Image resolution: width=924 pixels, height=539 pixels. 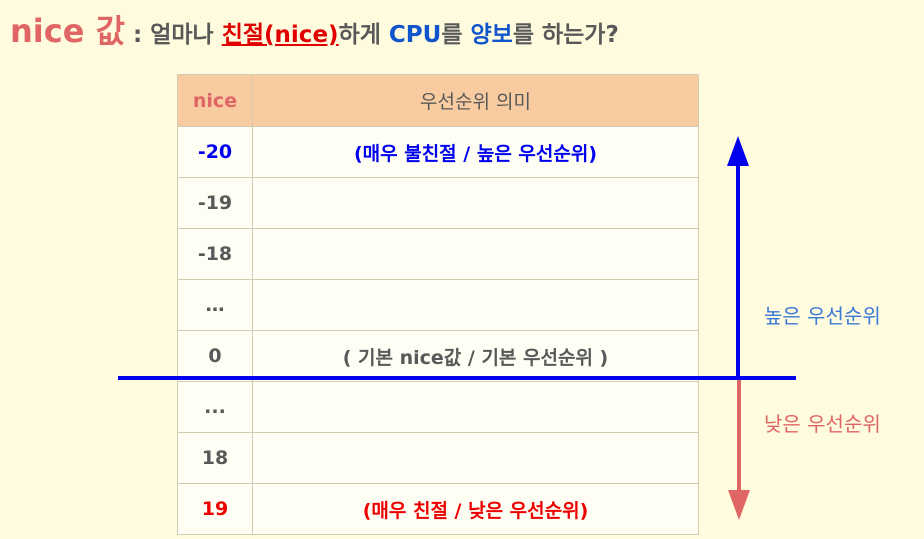 I want to click on down-arrow-icon, so click(x=739, y=450).